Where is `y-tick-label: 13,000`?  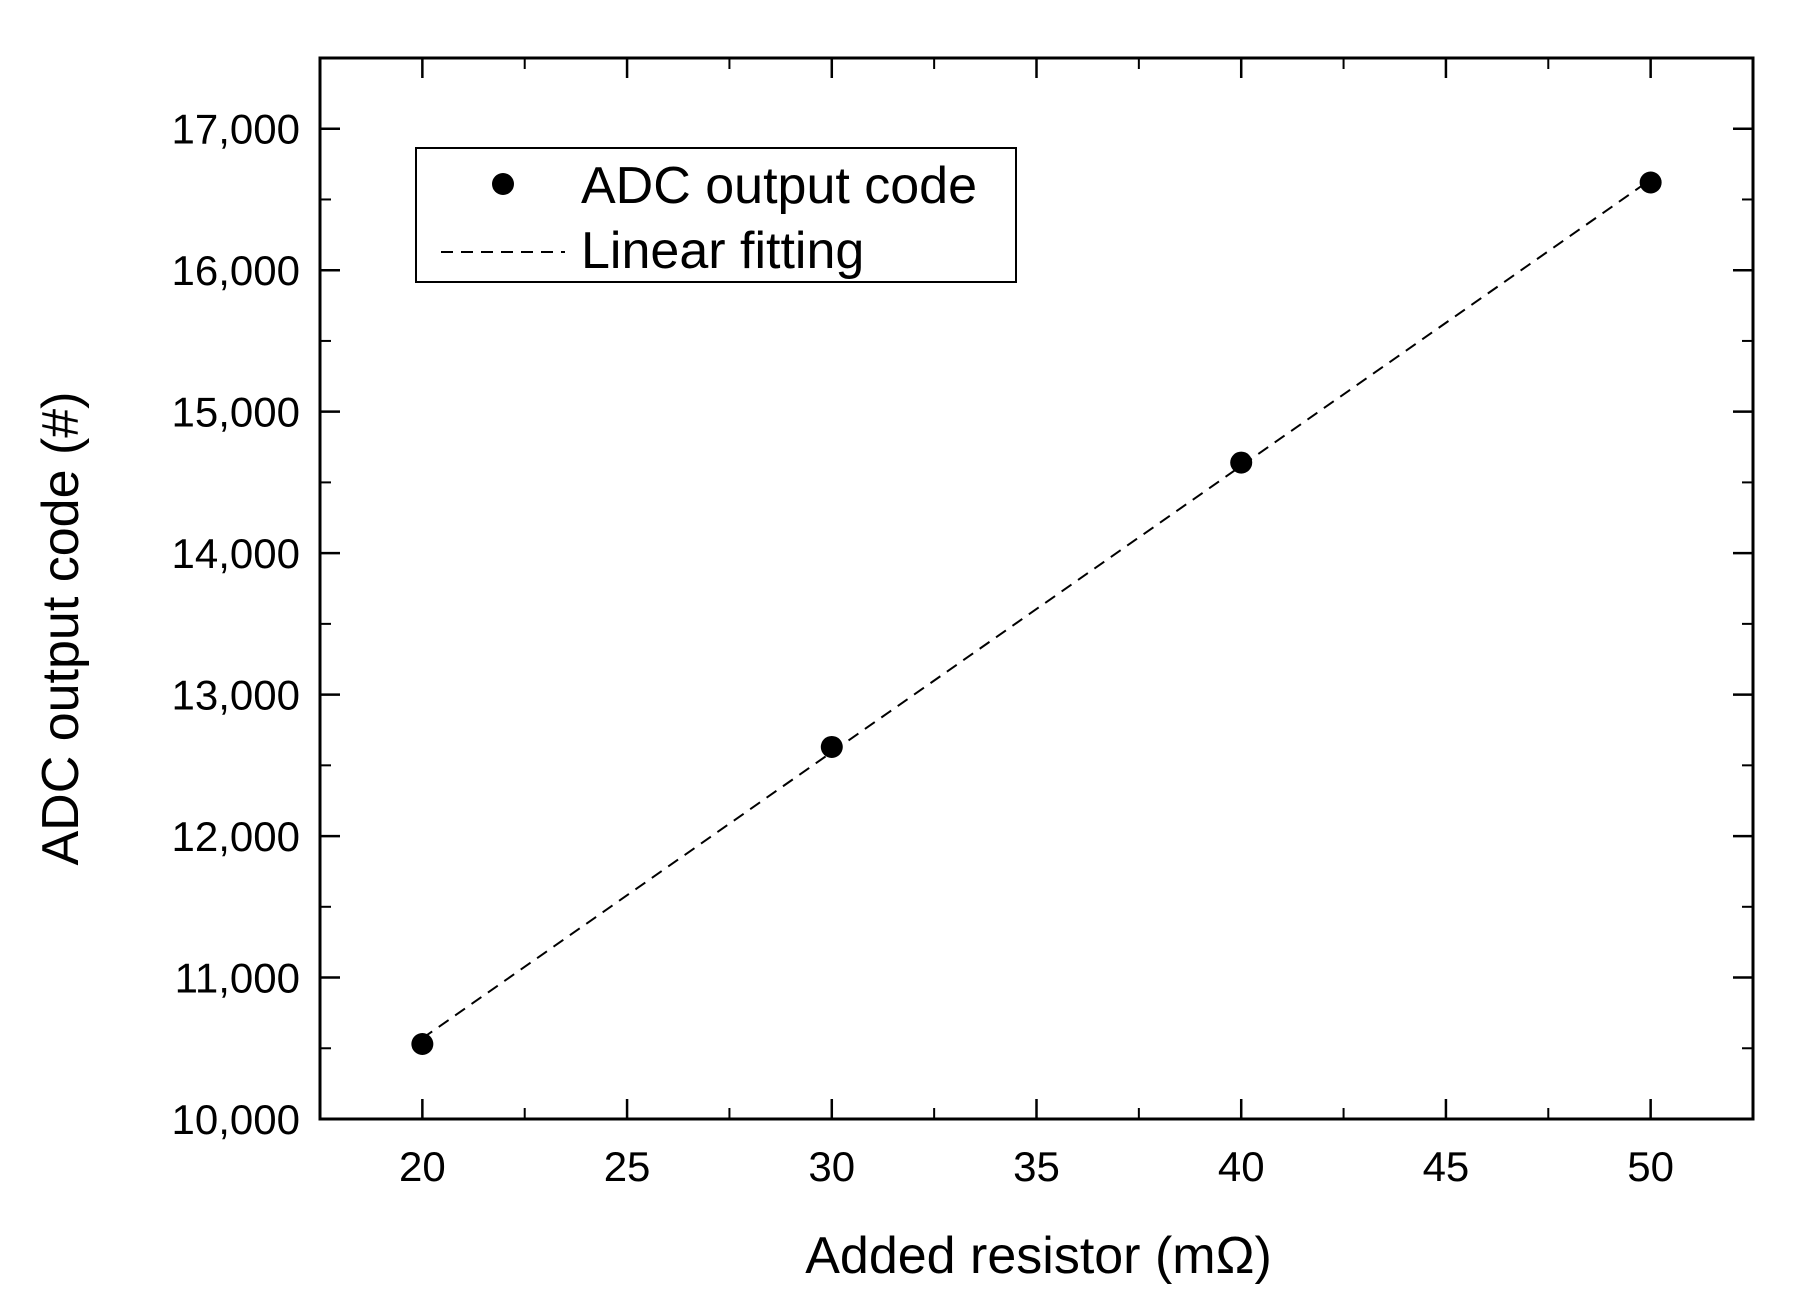 y-tick-label: 13,000 is located at coordinates (236, 695).